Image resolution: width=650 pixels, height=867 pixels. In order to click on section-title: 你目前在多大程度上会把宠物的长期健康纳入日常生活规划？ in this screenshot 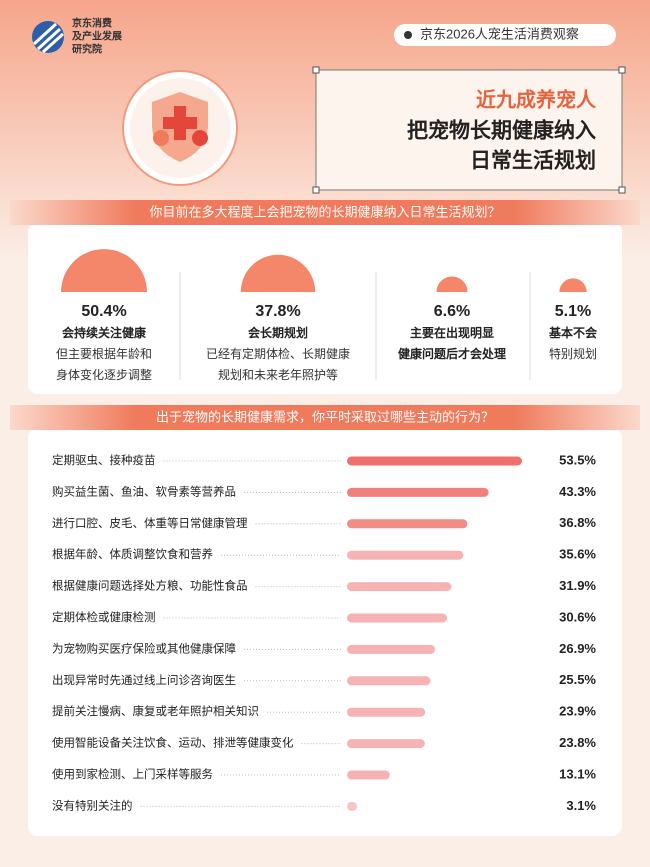, I will do `click(324, 211)`.